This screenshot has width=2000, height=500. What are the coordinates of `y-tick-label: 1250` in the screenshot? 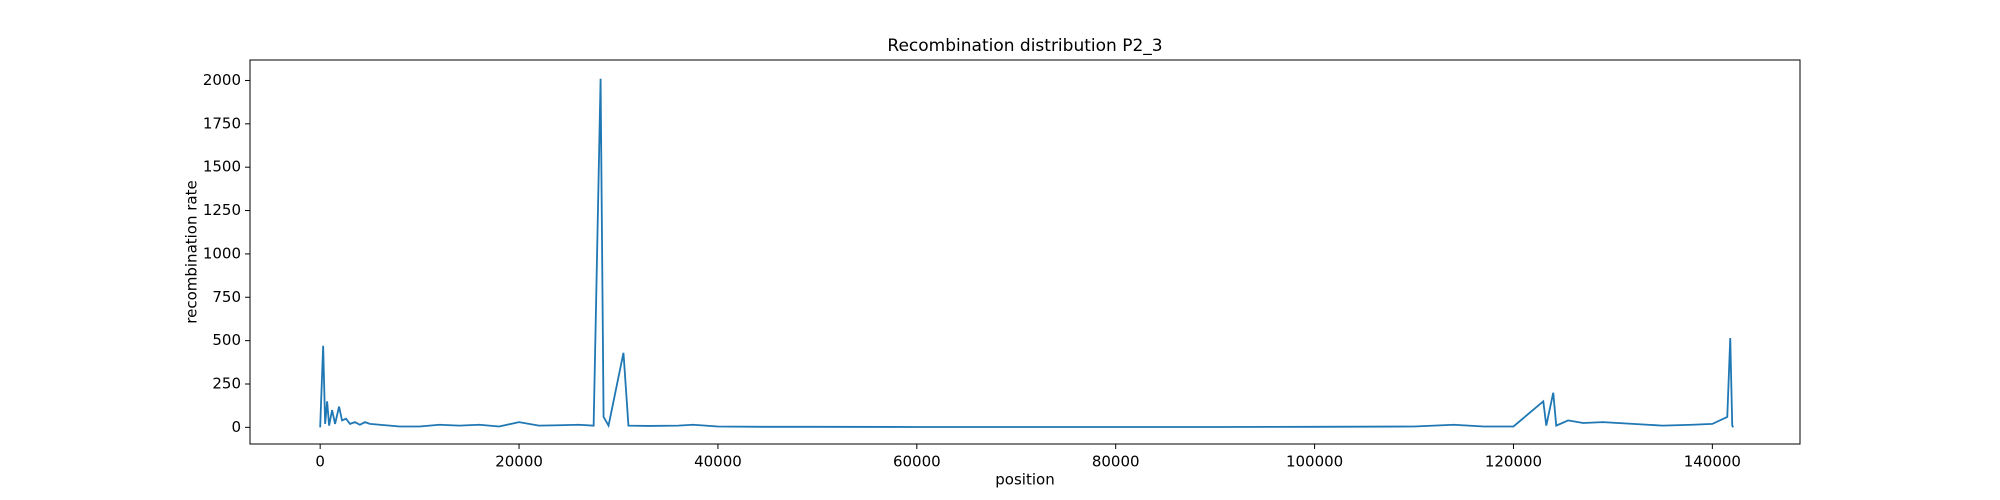 It's located at (222, 210).